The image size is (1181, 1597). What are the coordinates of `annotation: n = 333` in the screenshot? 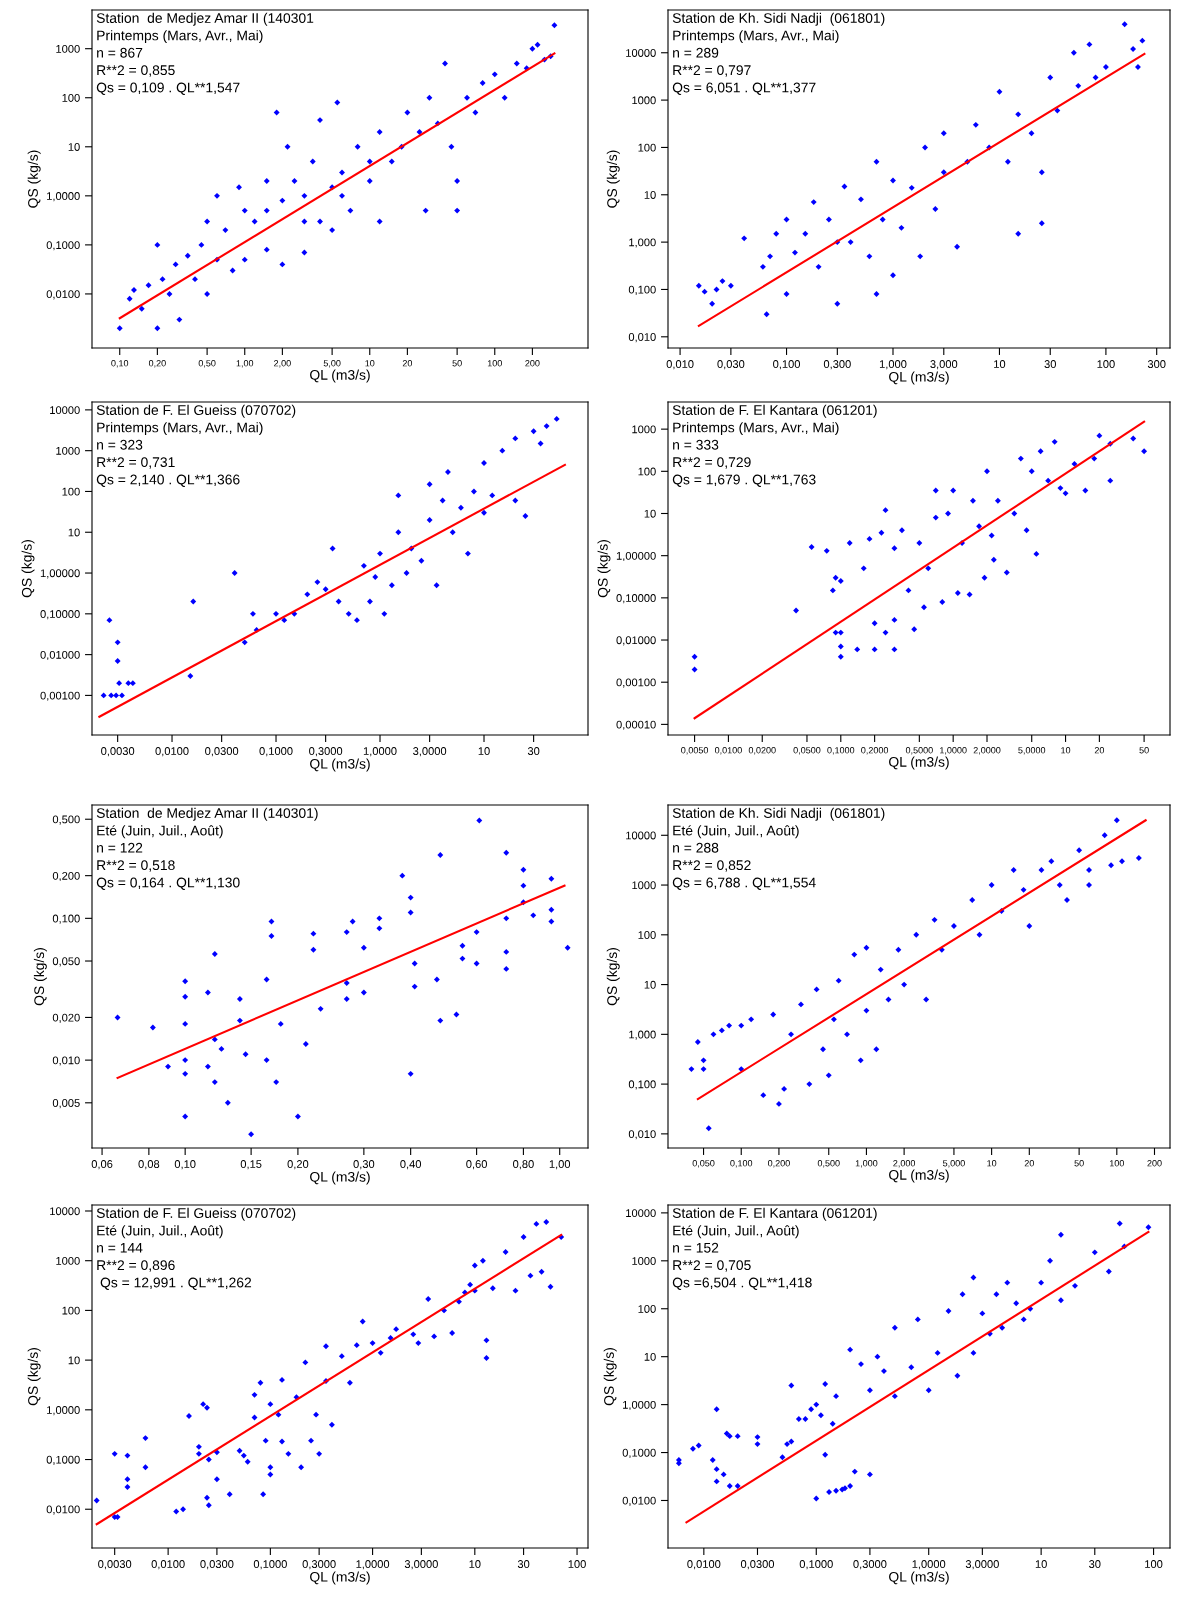 It's located at (696, 444).